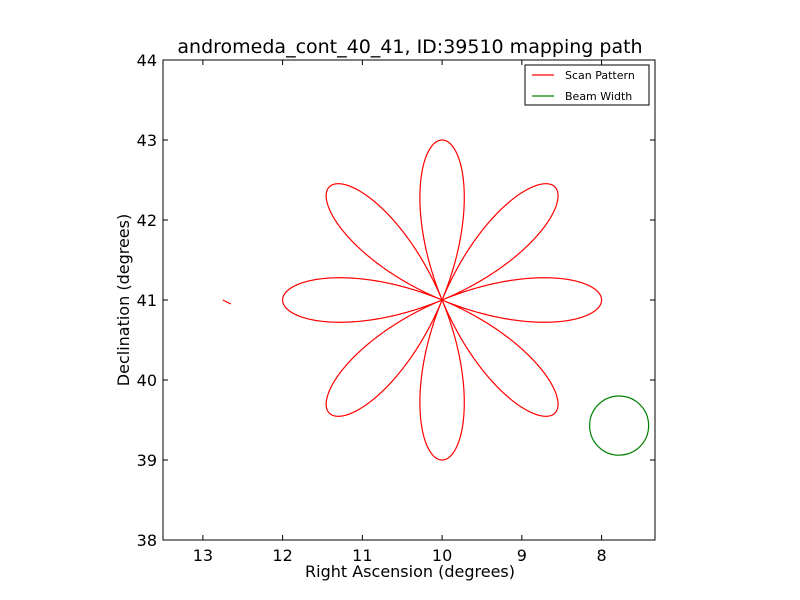 The image size is (800, 600). What do you see at coordinates (227, 302) in the screenshot?
I see `scan-pattern-tail` at bounding box center [227, 302].